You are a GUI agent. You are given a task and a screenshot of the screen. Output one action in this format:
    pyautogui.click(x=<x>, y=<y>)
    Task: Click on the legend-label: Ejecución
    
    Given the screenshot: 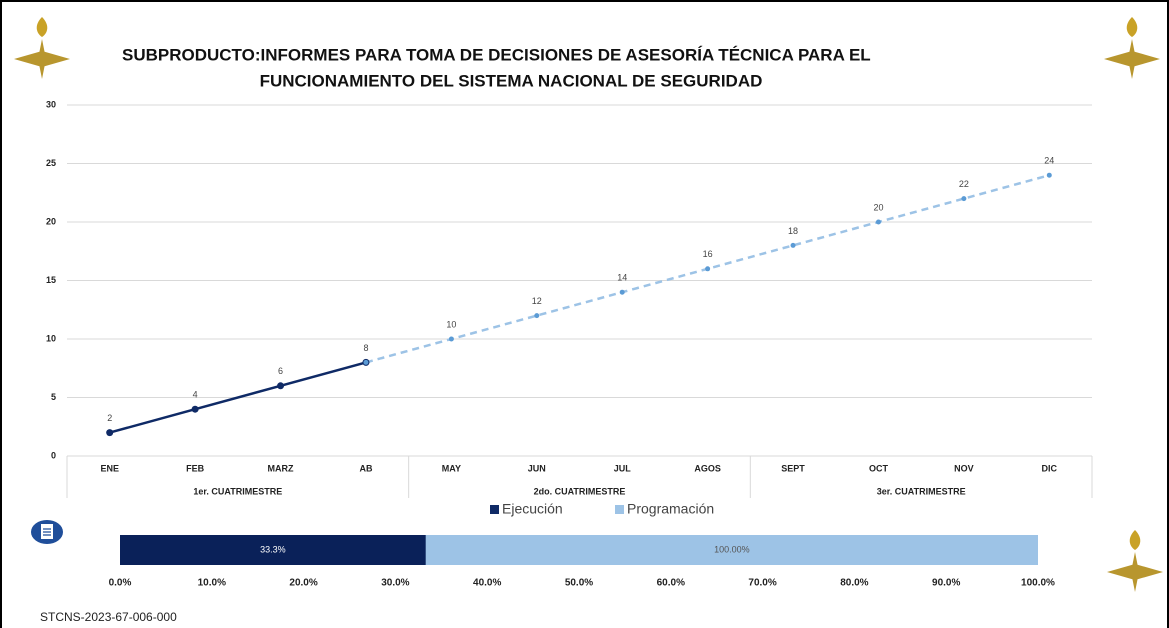 What is the action you would take?
    pyautogui.click(x=532, y=509)
    